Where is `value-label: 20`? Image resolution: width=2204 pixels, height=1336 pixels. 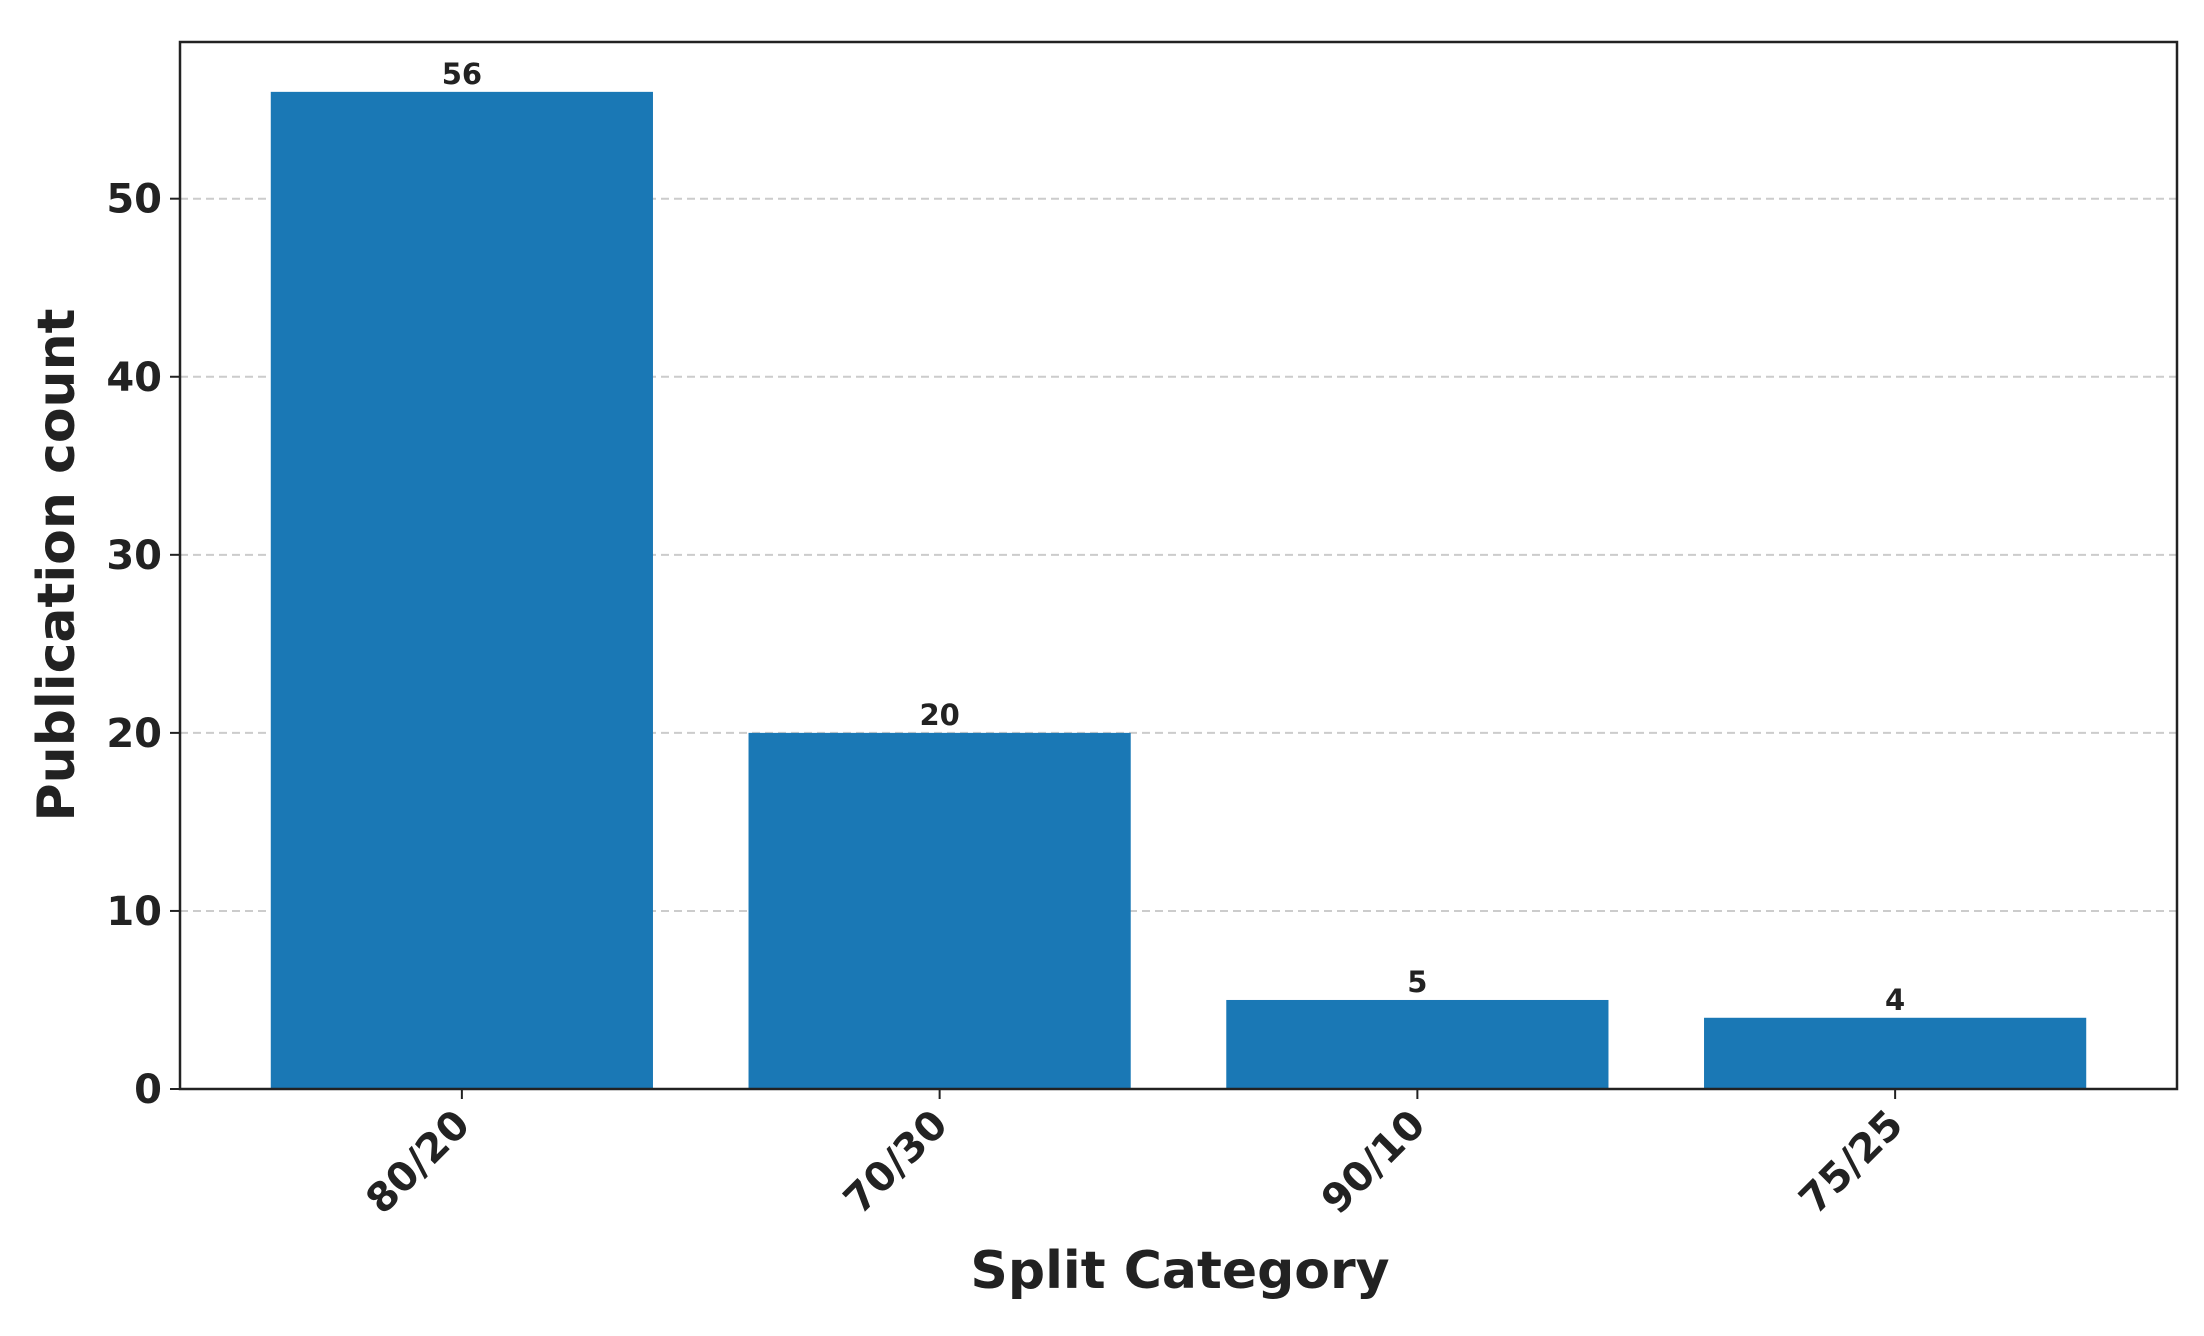 value-label: 20 is located at coordinates (939, 715).